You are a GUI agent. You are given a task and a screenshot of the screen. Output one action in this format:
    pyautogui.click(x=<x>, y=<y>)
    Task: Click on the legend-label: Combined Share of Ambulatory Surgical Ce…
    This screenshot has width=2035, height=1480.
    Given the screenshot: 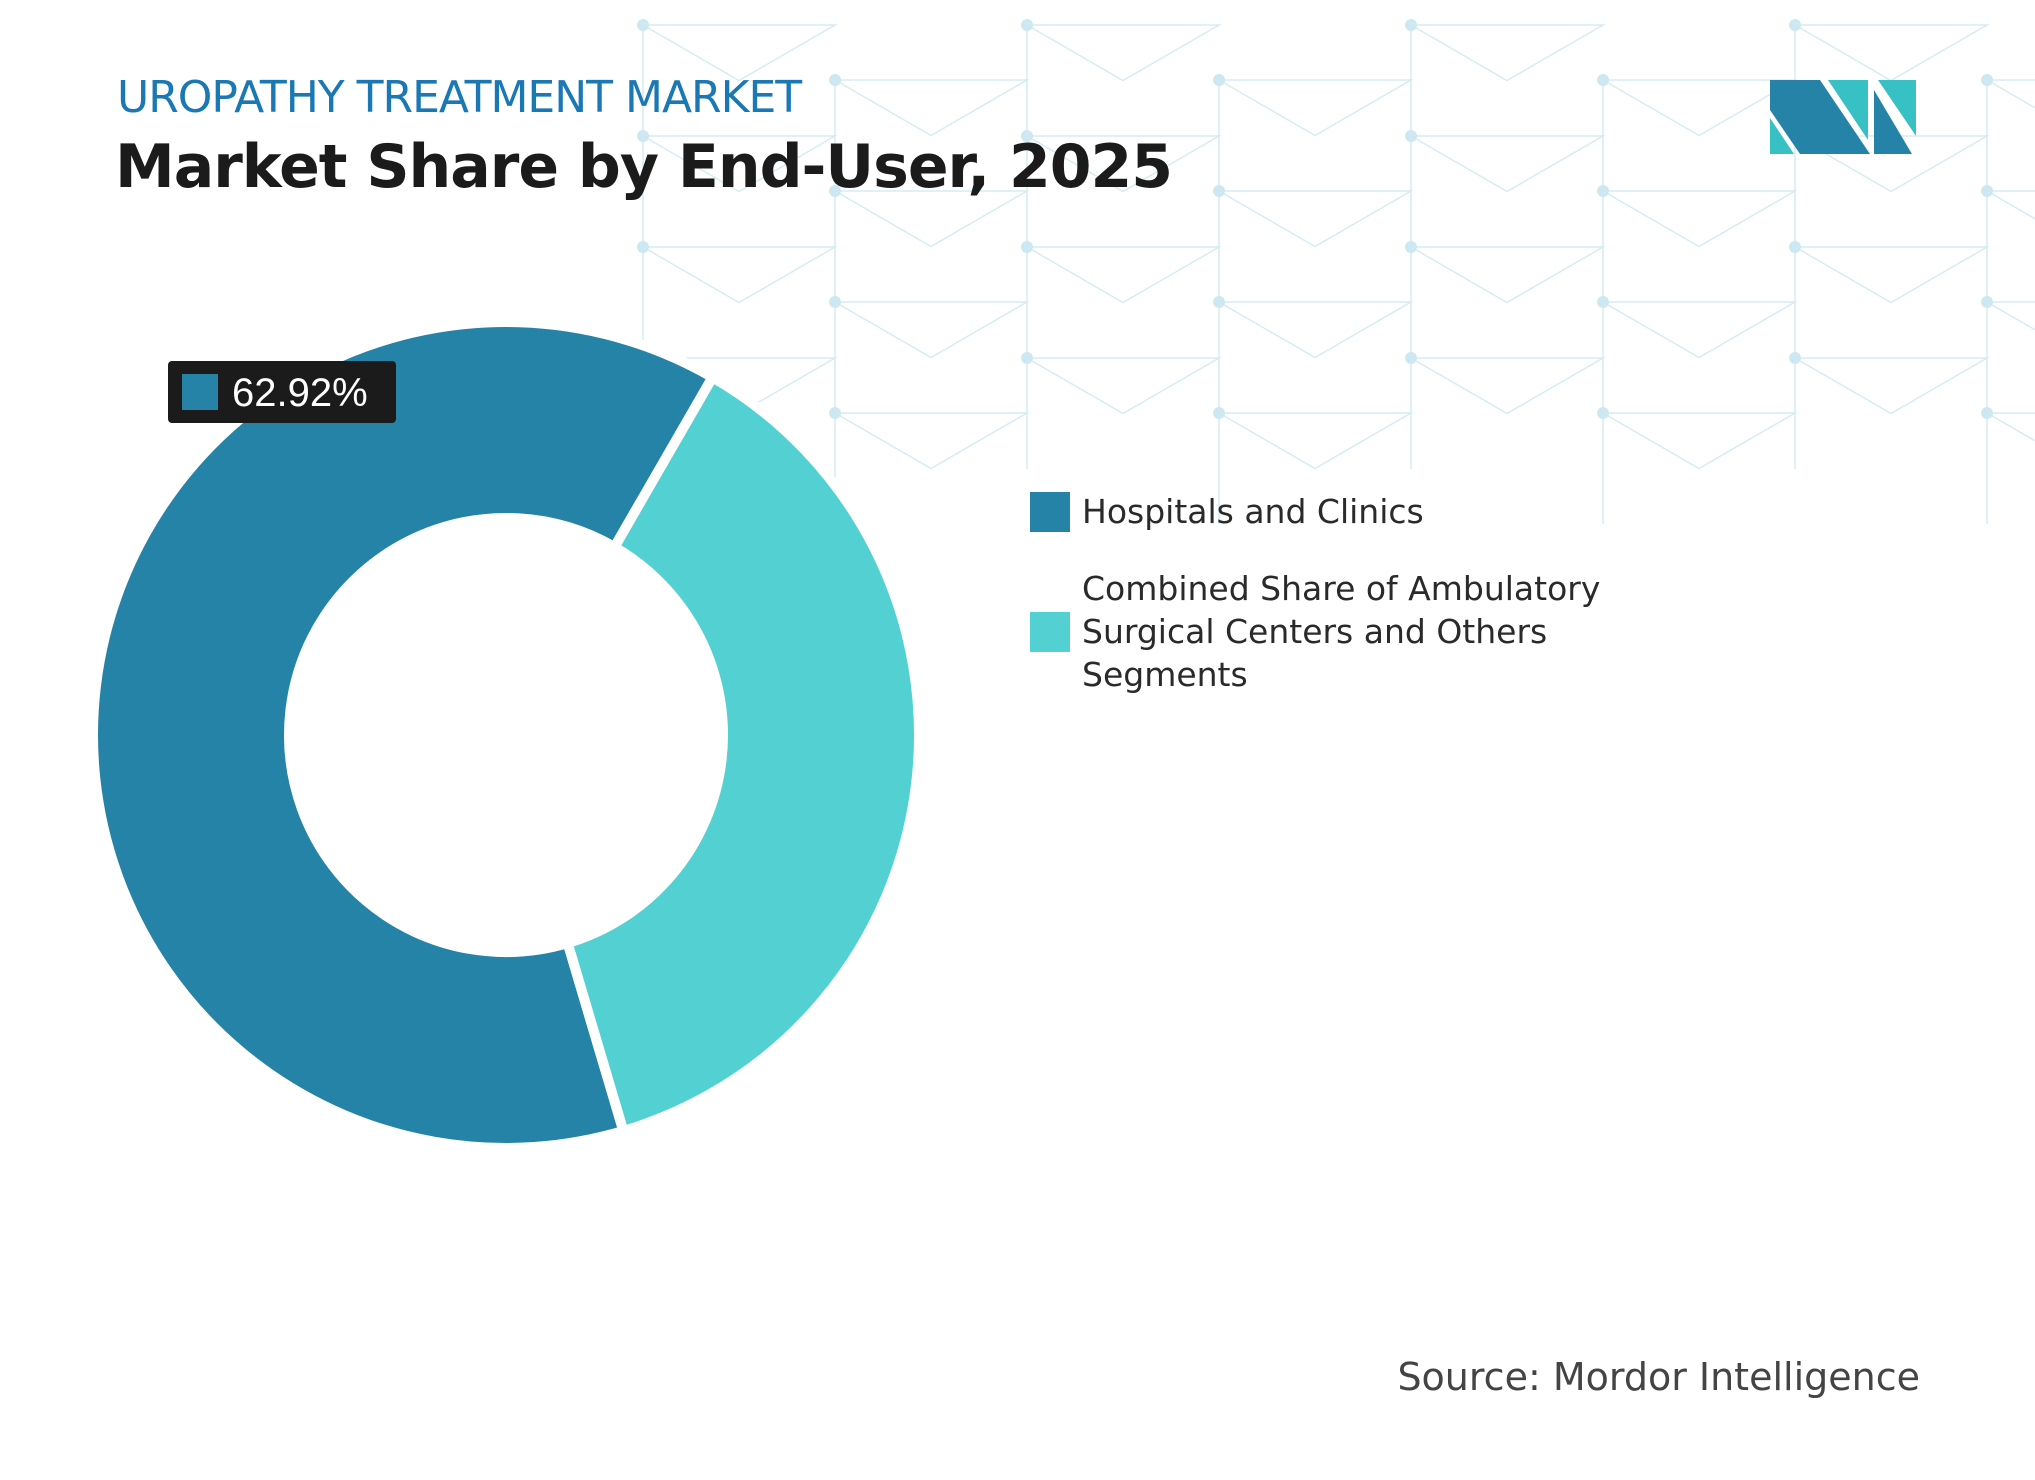 What is the action you would take?
    pyautogui.click(x=1341, y=631)
    